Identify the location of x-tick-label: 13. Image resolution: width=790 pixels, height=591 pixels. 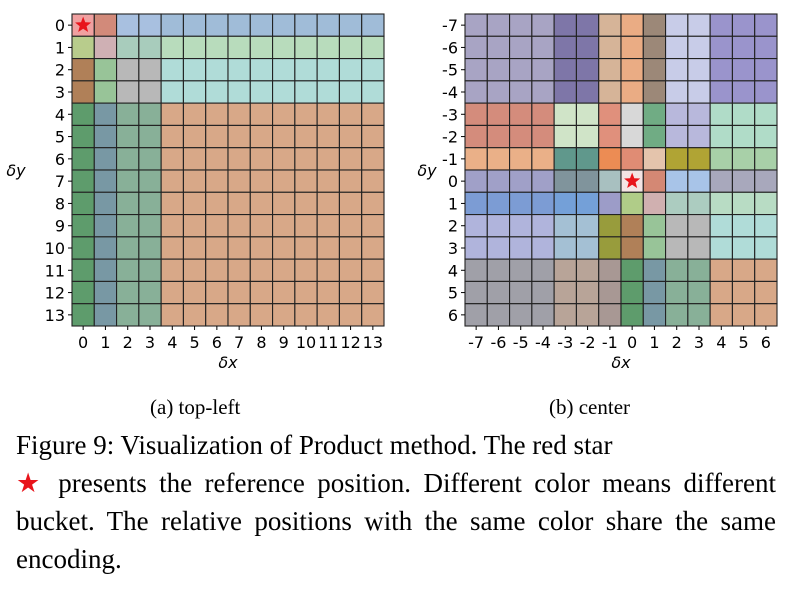
(373, 342).